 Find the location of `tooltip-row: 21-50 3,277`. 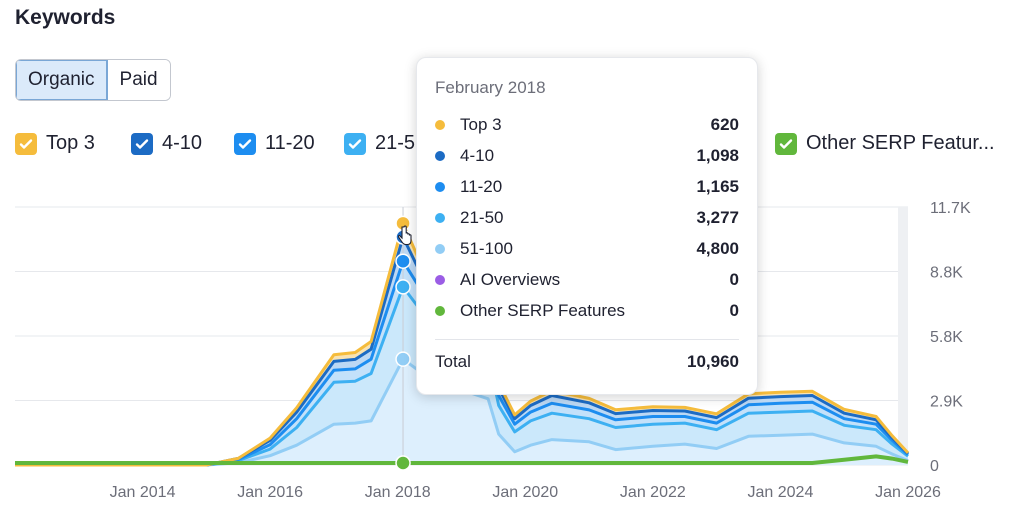

tooltip-row: 21-50 3,277 is located at coordinates (587, 218).